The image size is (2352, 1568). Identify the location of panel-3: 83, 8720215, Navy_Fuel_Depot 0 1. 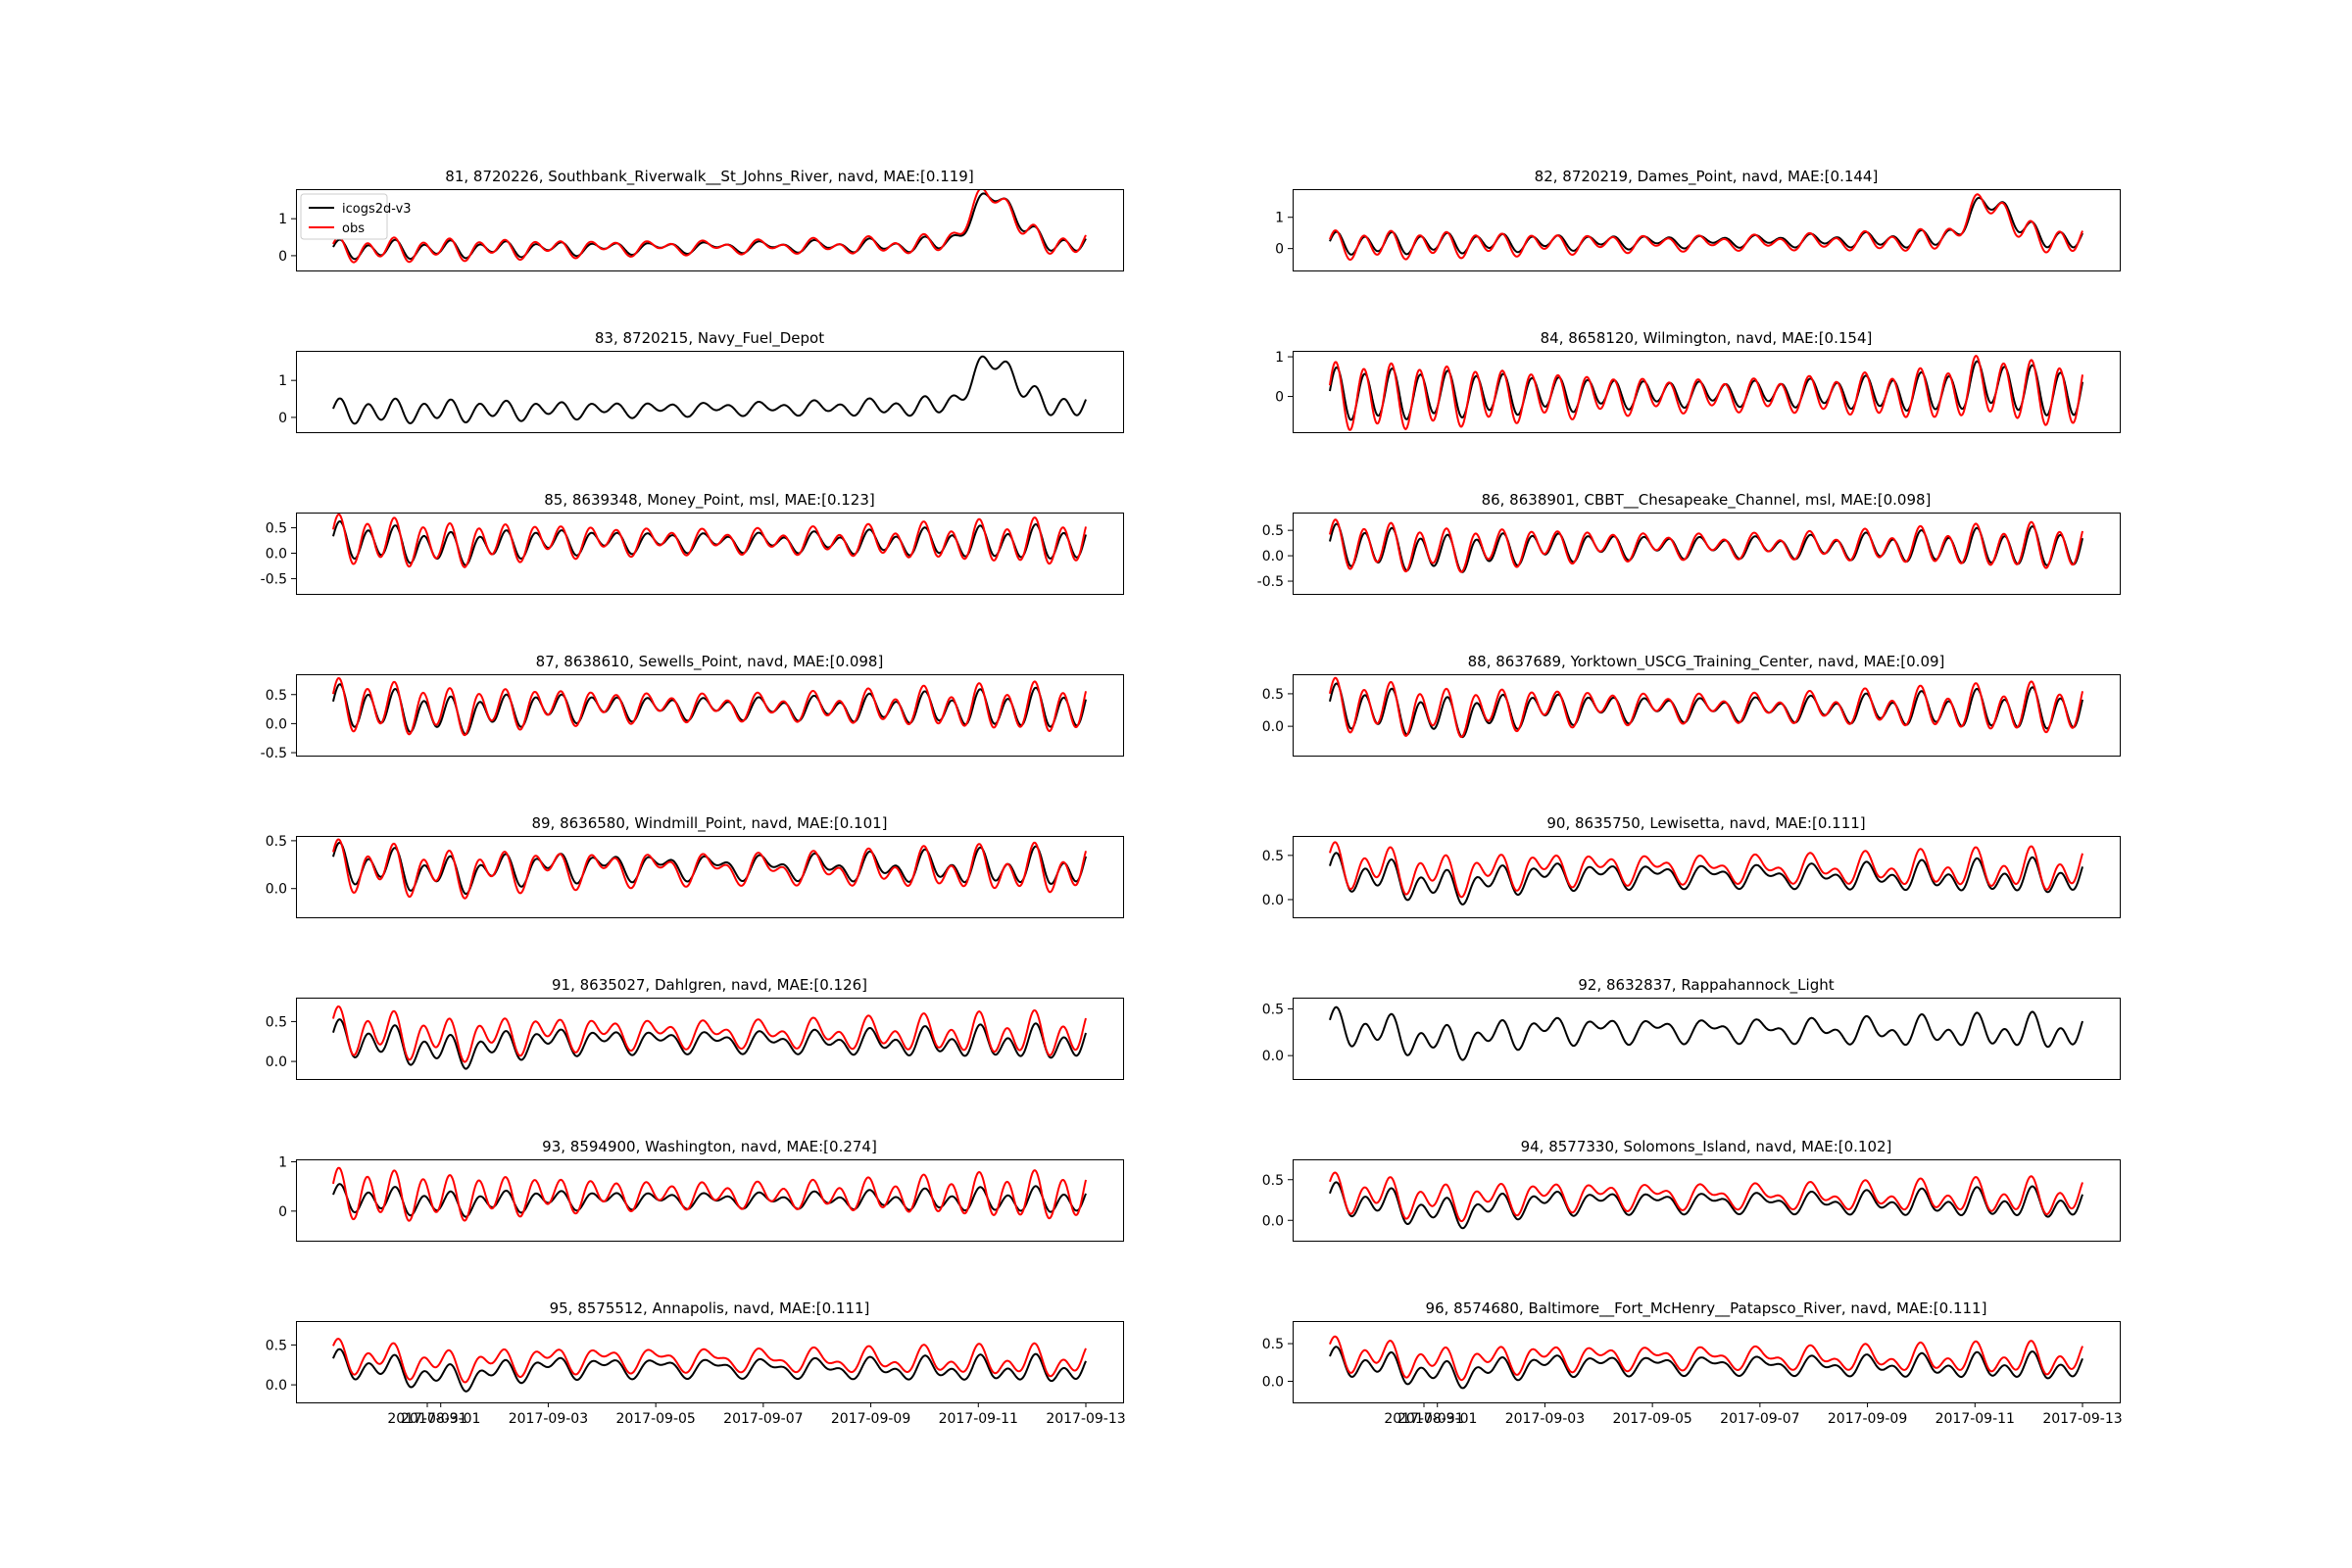
(701, 381).